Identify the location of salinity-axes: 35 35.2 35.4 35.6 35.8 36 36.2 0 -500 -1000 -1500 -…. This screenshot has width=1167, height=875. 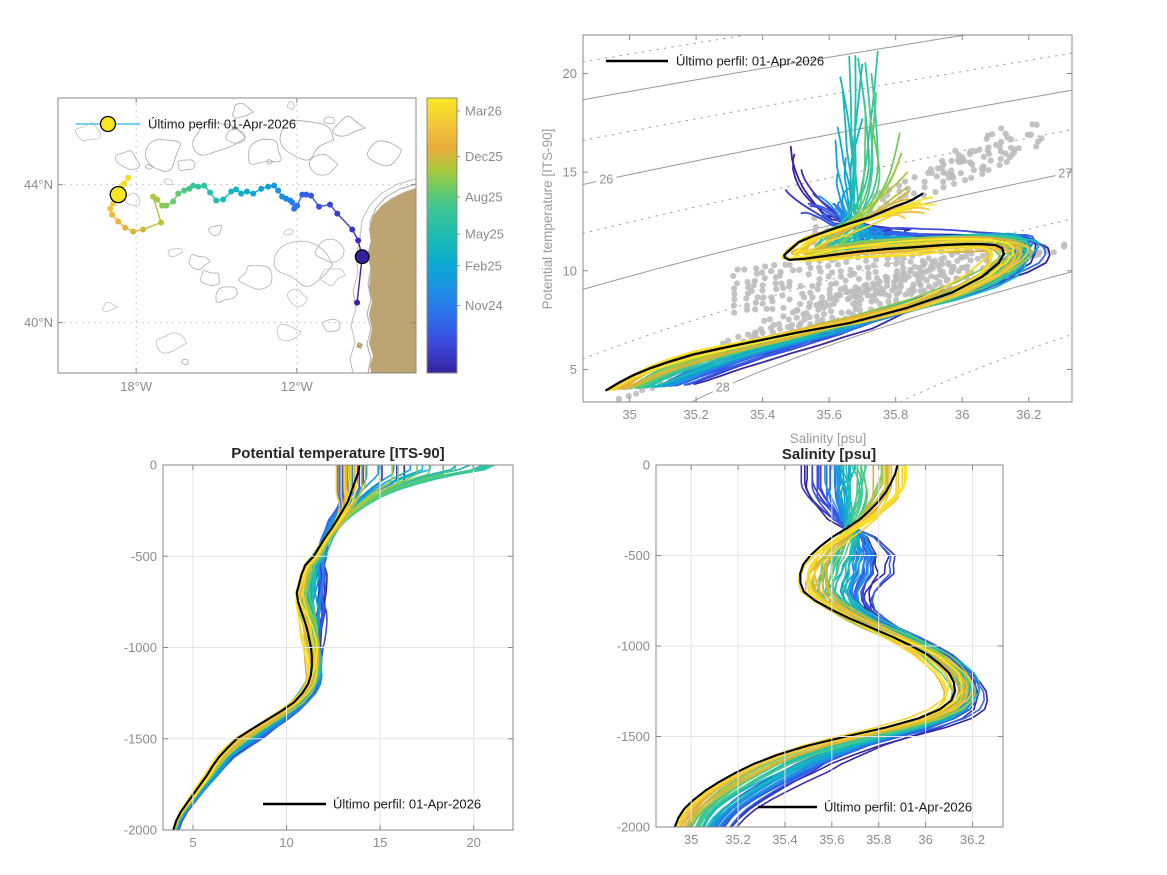
(810, 652).